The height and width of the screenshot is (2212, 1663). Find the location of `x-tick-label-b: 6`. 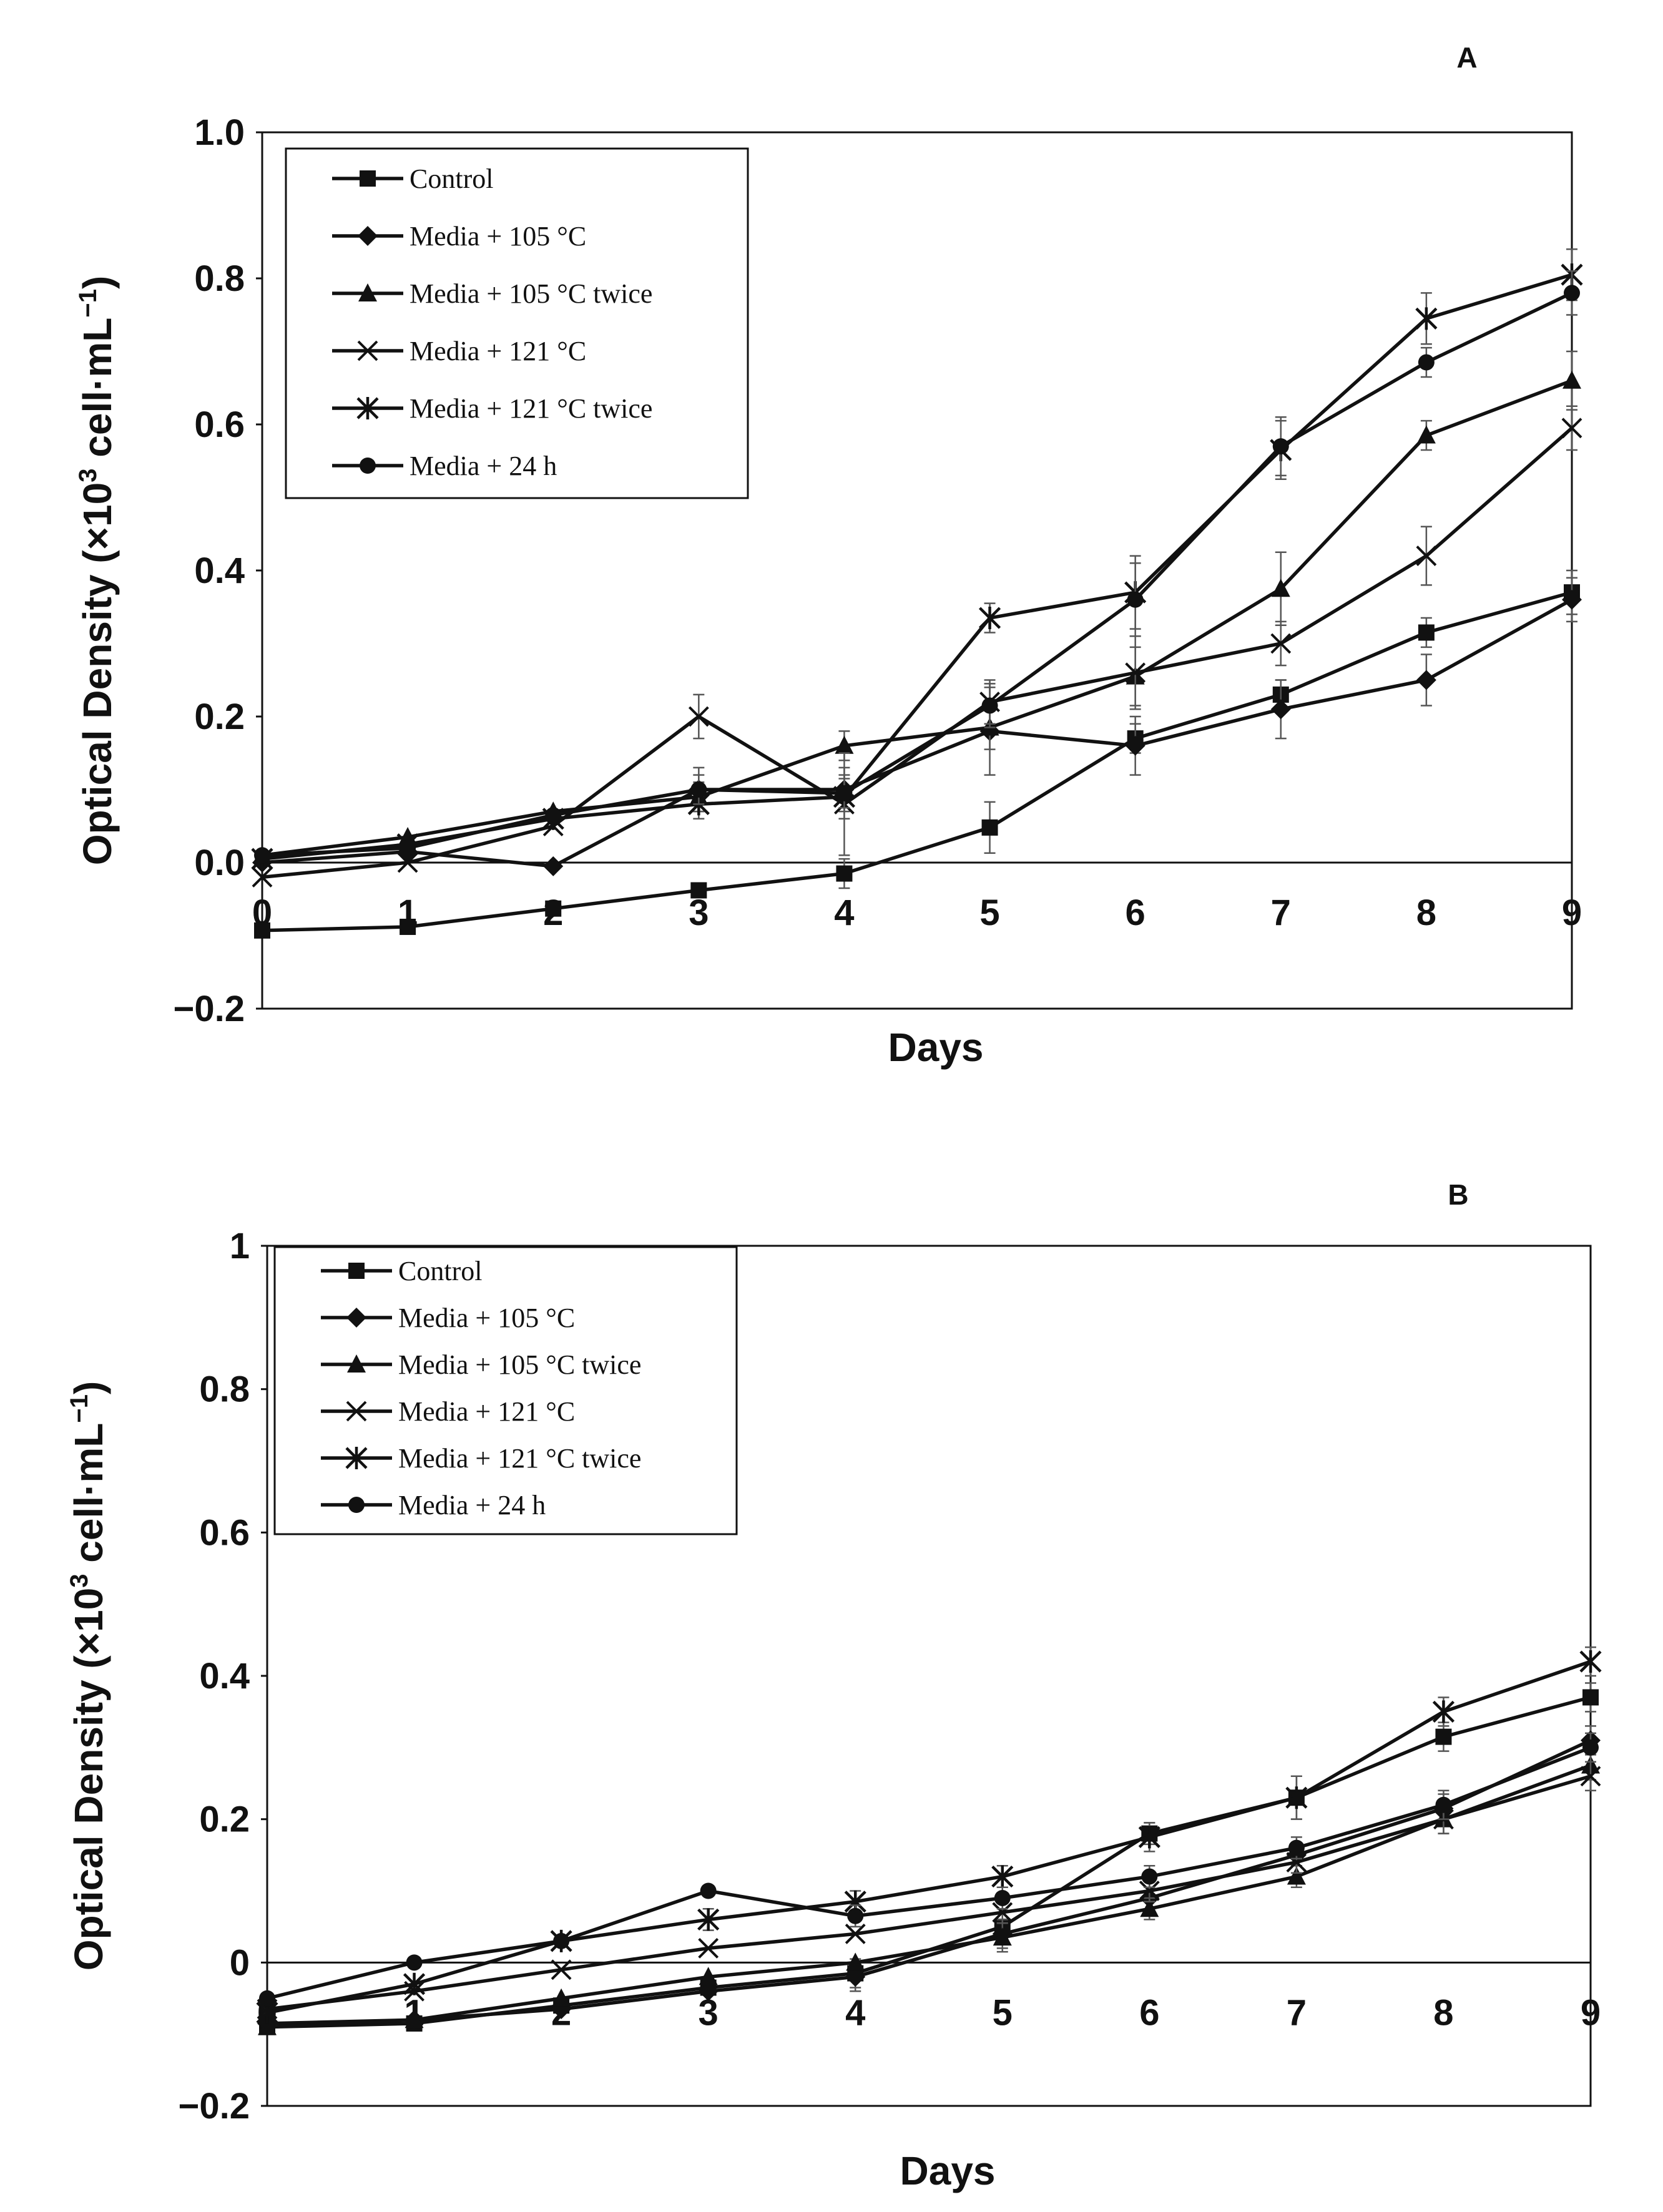

x-tick-label-b: 6 is located at coordinates (1149, 2012).